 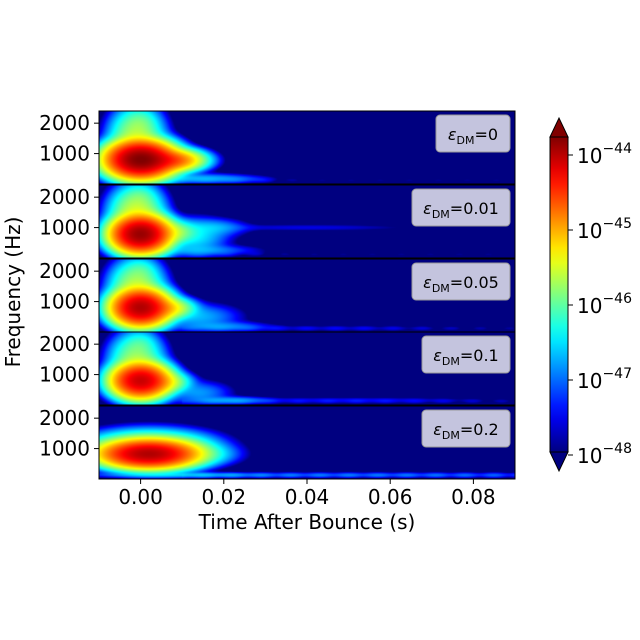 What do you see at coordinates (604, 154) in the screenshot?
I see `colorbar-tick-label: 10−44` at bounding box center [604, 154].